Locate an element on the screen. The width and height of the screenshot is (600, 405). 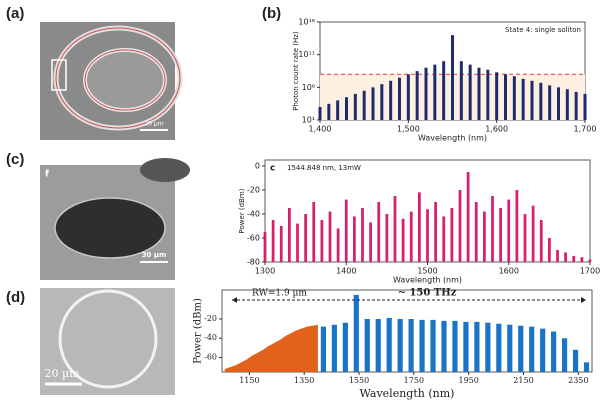
panel-label: (a) is located at coordinates (15, 13).